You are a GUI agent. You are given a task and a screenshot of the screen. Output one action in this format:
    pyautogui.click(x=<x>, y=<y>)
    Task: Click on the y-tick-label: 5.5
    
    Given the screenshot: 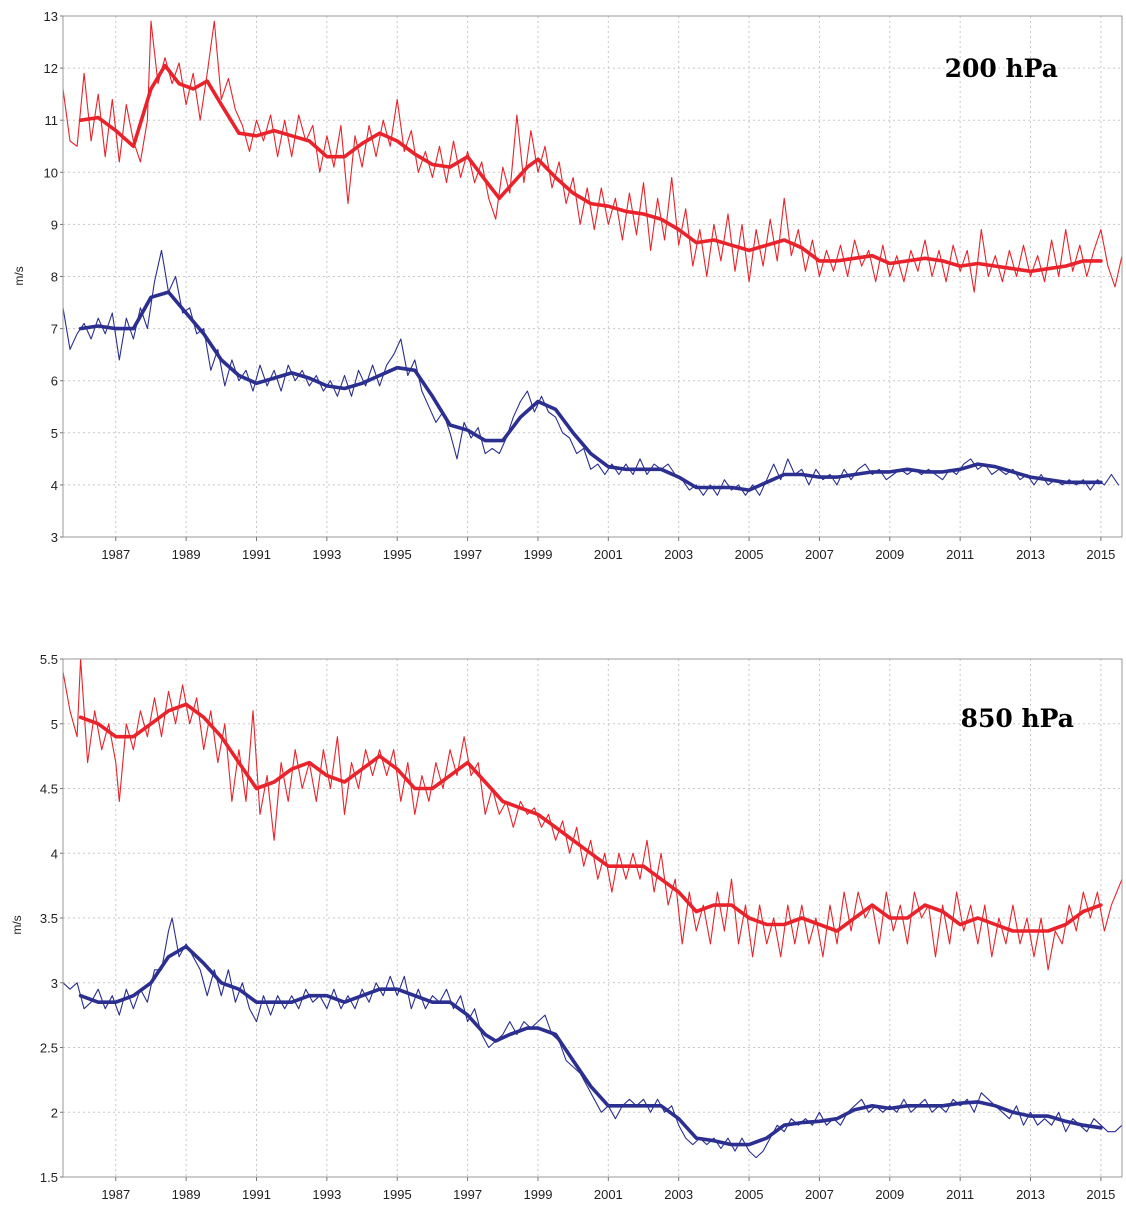 What is the action you would take?
    pyautogui.click(x=49, y=659)
    